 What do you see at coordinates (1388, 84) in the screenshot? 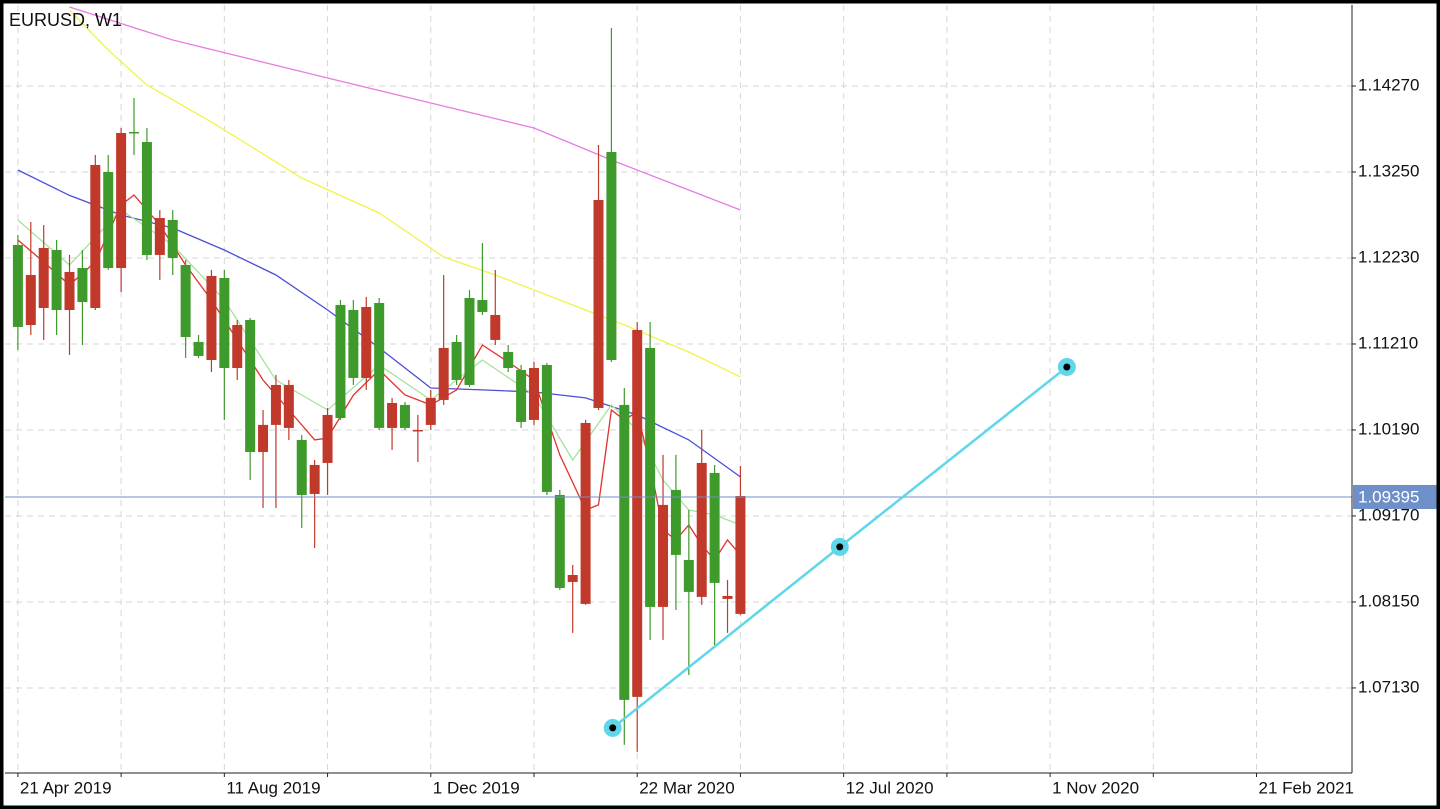
I see `y-tick-label: 1.14270` at bounding box center [1388, 84].